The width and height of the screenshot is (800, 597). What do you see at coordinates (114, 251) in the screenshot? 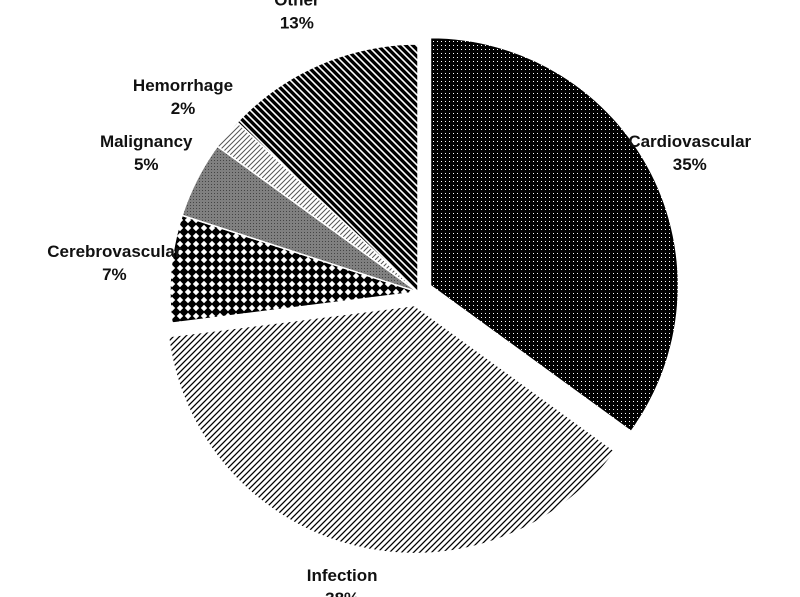
I see `slice-label: Cerebrovascular` at bounding box center [114, 251].